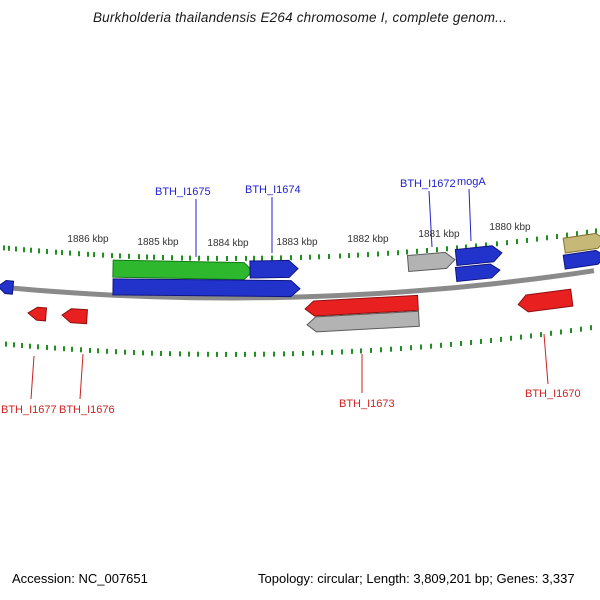 The image size is (600, 600). What do you see at coordinates (478, 256) in the screenshot?
I see `gene-arrow-mogA` at bounding box center [478, 256].